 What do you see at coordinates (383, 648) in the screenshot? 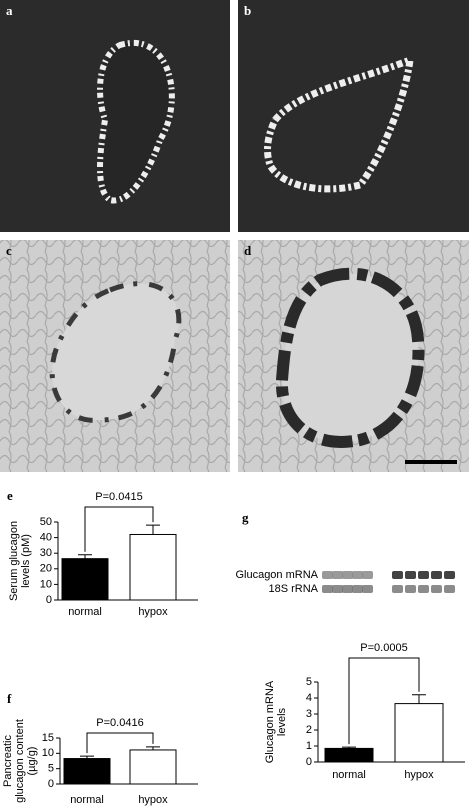
I see `p-value: P=0.0005` at bounding box center [383, 648].